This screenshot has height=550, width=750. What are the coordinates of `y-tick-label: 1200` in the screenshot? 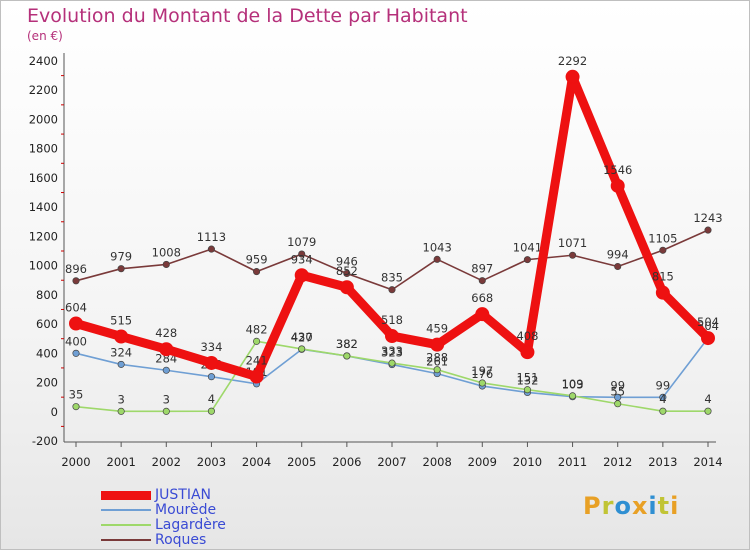 It's located at (43, 236).